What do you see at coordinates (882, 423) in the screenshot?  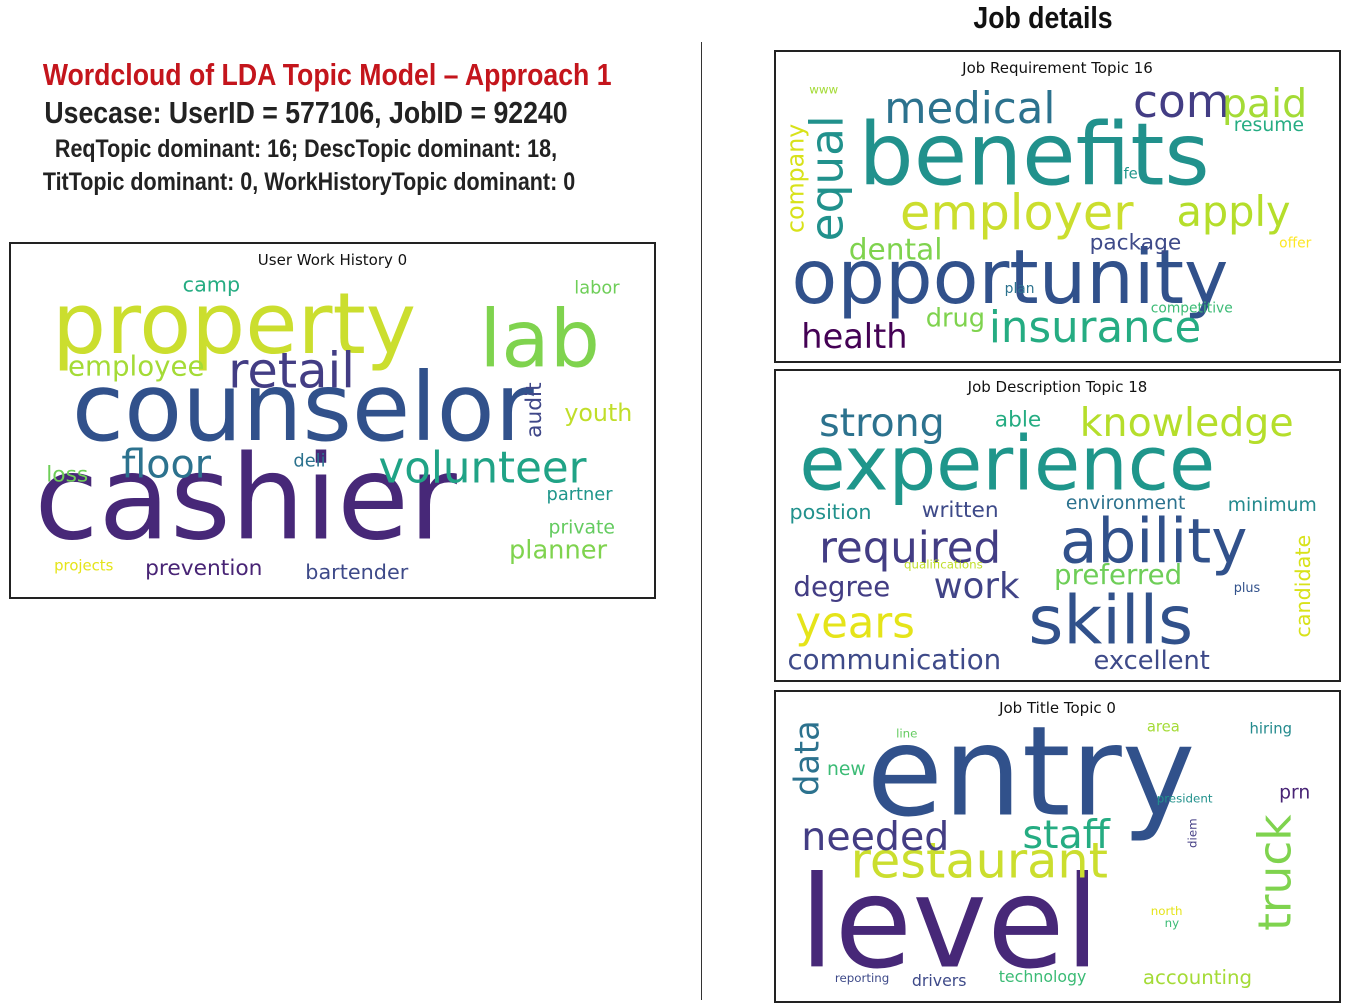 I see `cloud-word-strong: strong` at bounding box center [882, 423].